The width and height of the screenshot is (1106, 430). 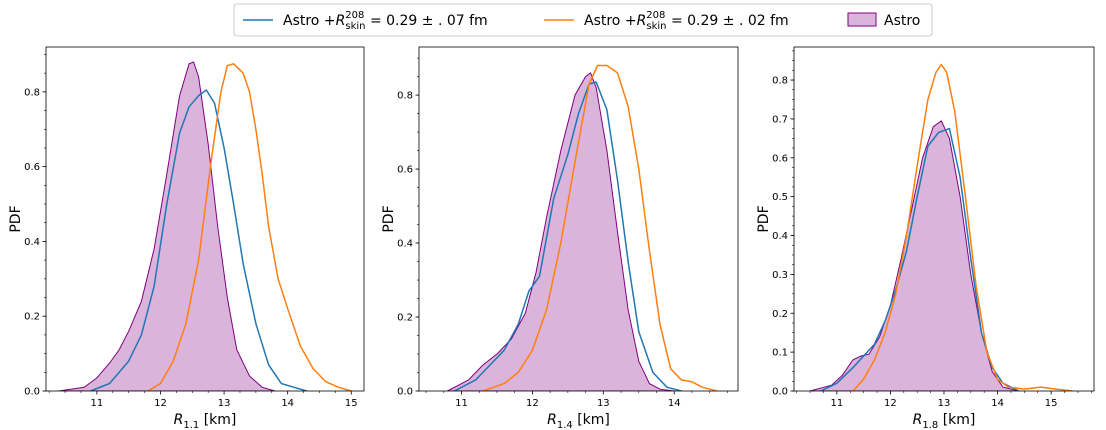 I want to click on y-tick-label: 0.7, so click(x=780, y=119).